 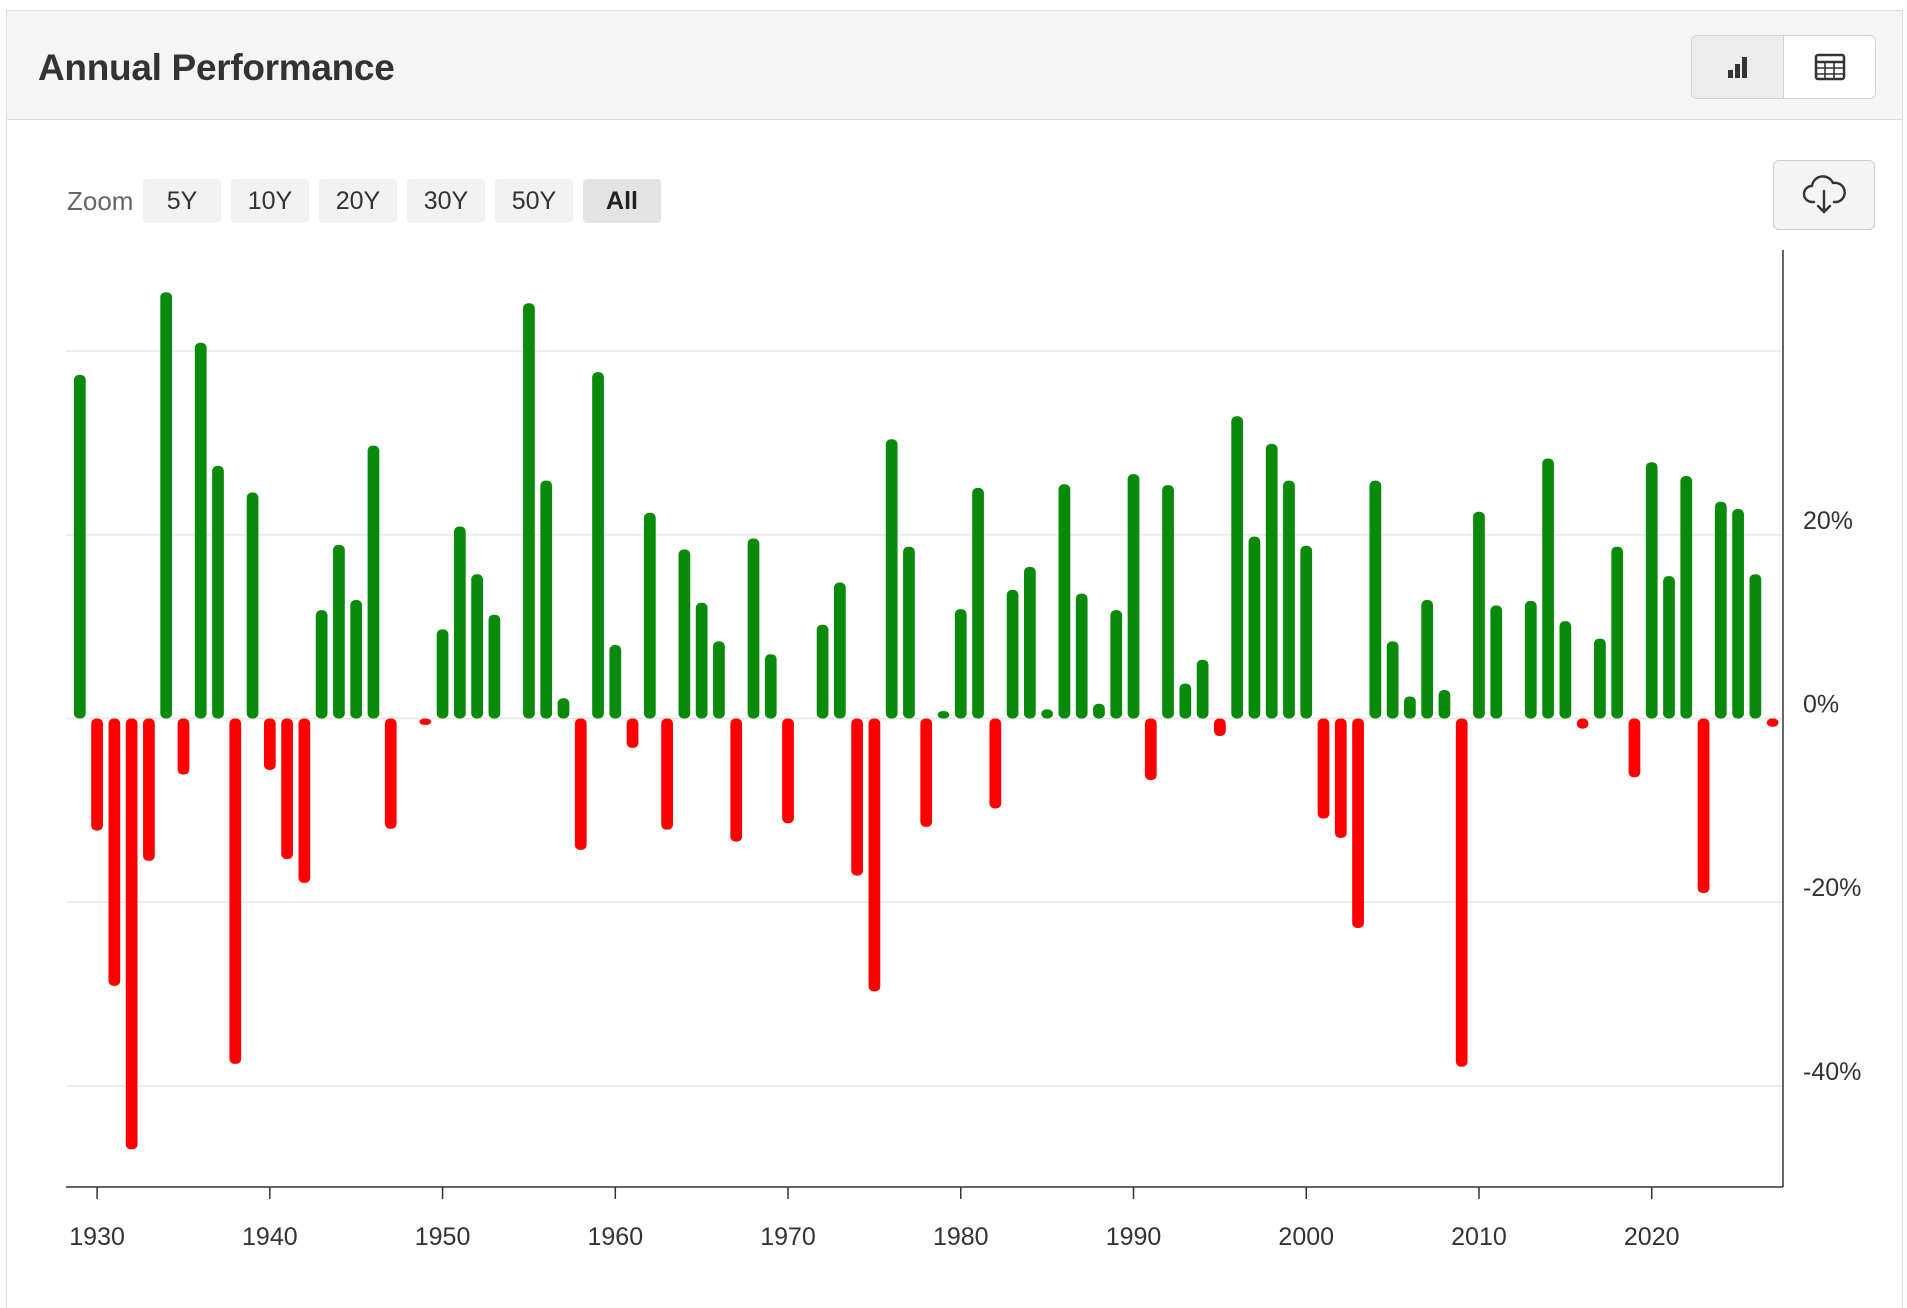 I want to click on bar-2007, so click(x=1427, y=659).